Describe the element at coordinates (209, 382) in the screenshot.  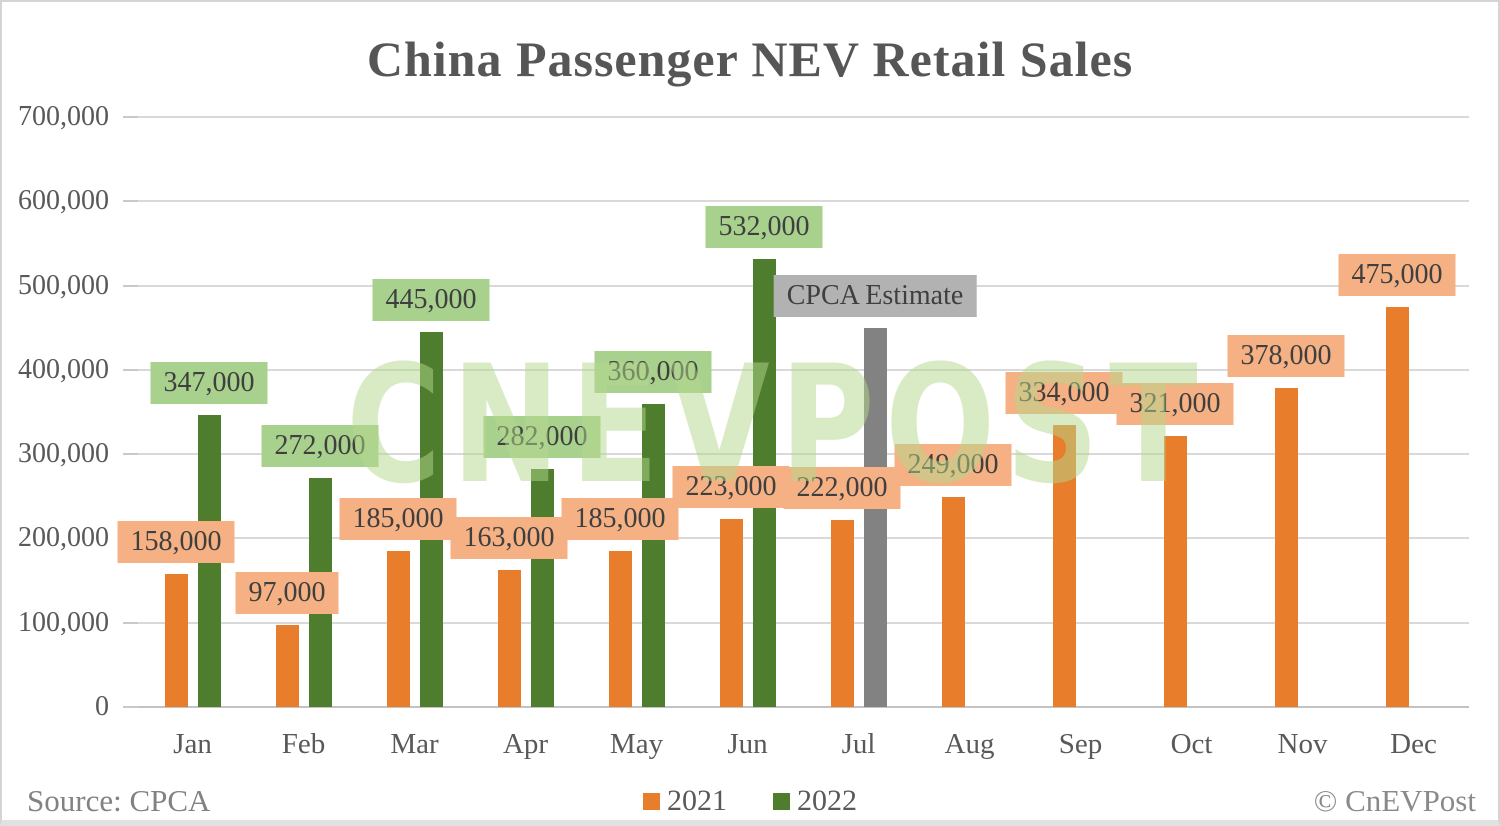
I see `data-label-2022-jan: 347,000` at that location.